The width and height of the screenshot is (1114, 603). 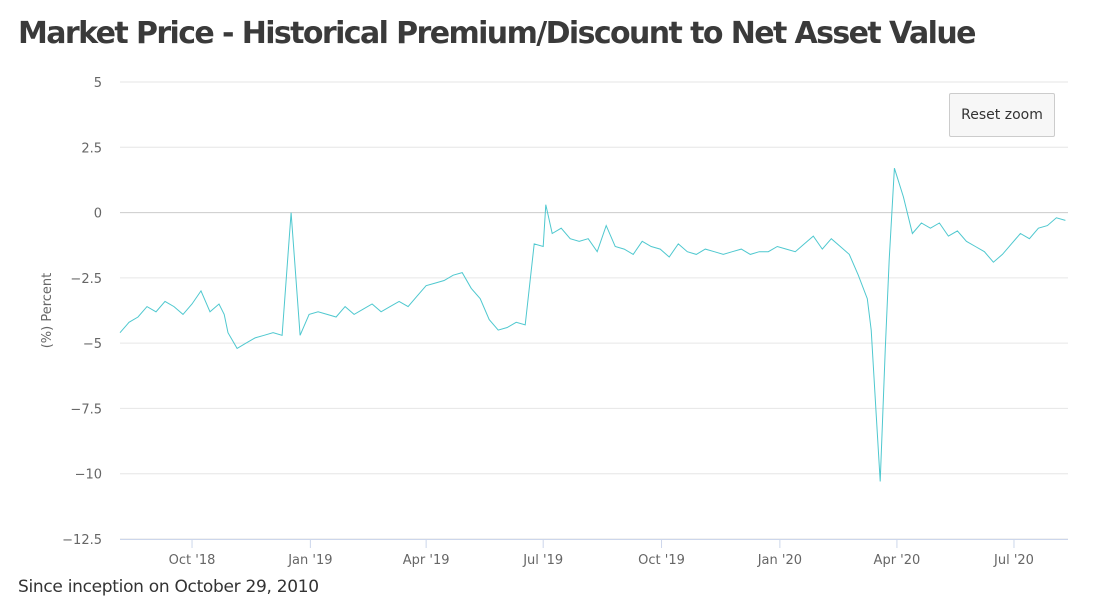 What do you see at coordinates (47, 311) in the screenshot?
I see `y-axis-label: (%) Percent` at bounding box center [47, 311].